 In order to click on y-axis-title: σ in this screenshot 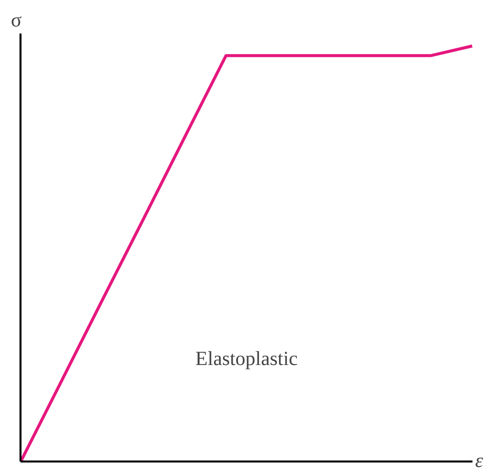, I will do `click(16, 21)`.